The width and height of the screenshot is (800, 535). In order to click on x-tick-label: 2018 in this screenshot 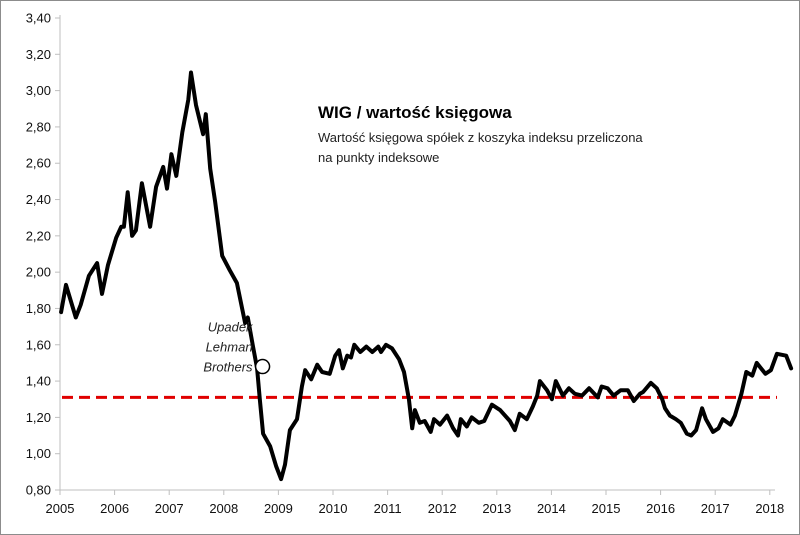, I will do `click(769, 508)`.